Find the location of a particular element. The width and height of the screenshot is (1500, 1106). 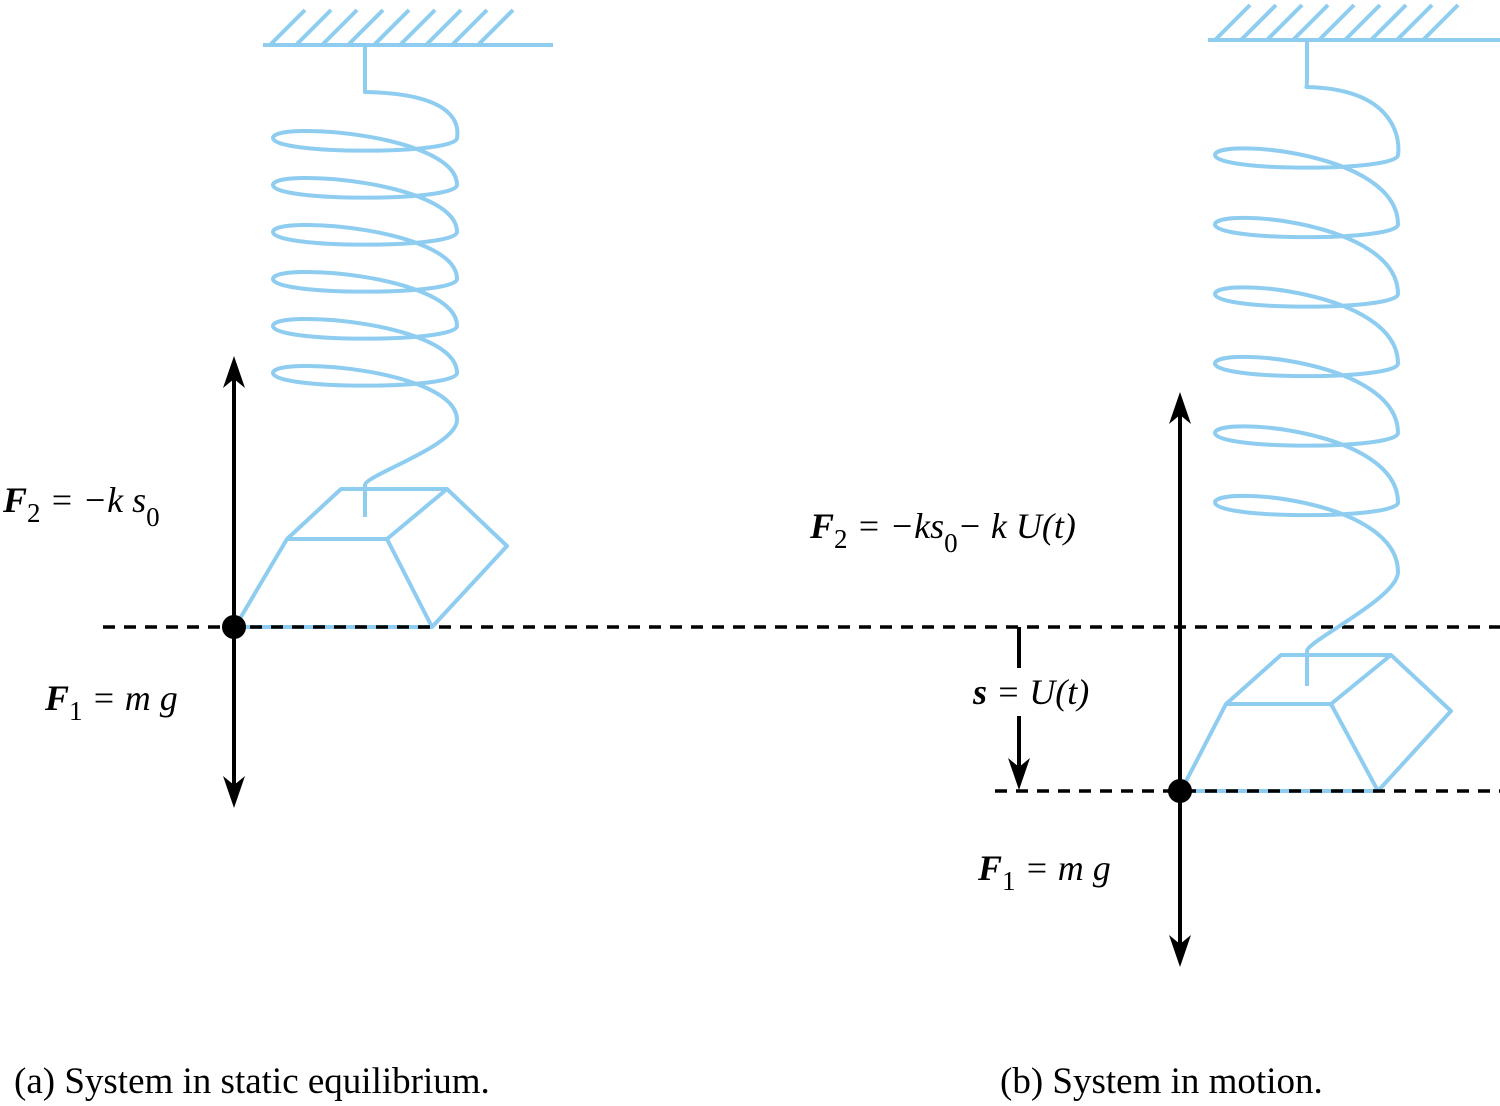

mass-point-a is located at coordinates (234, 627).